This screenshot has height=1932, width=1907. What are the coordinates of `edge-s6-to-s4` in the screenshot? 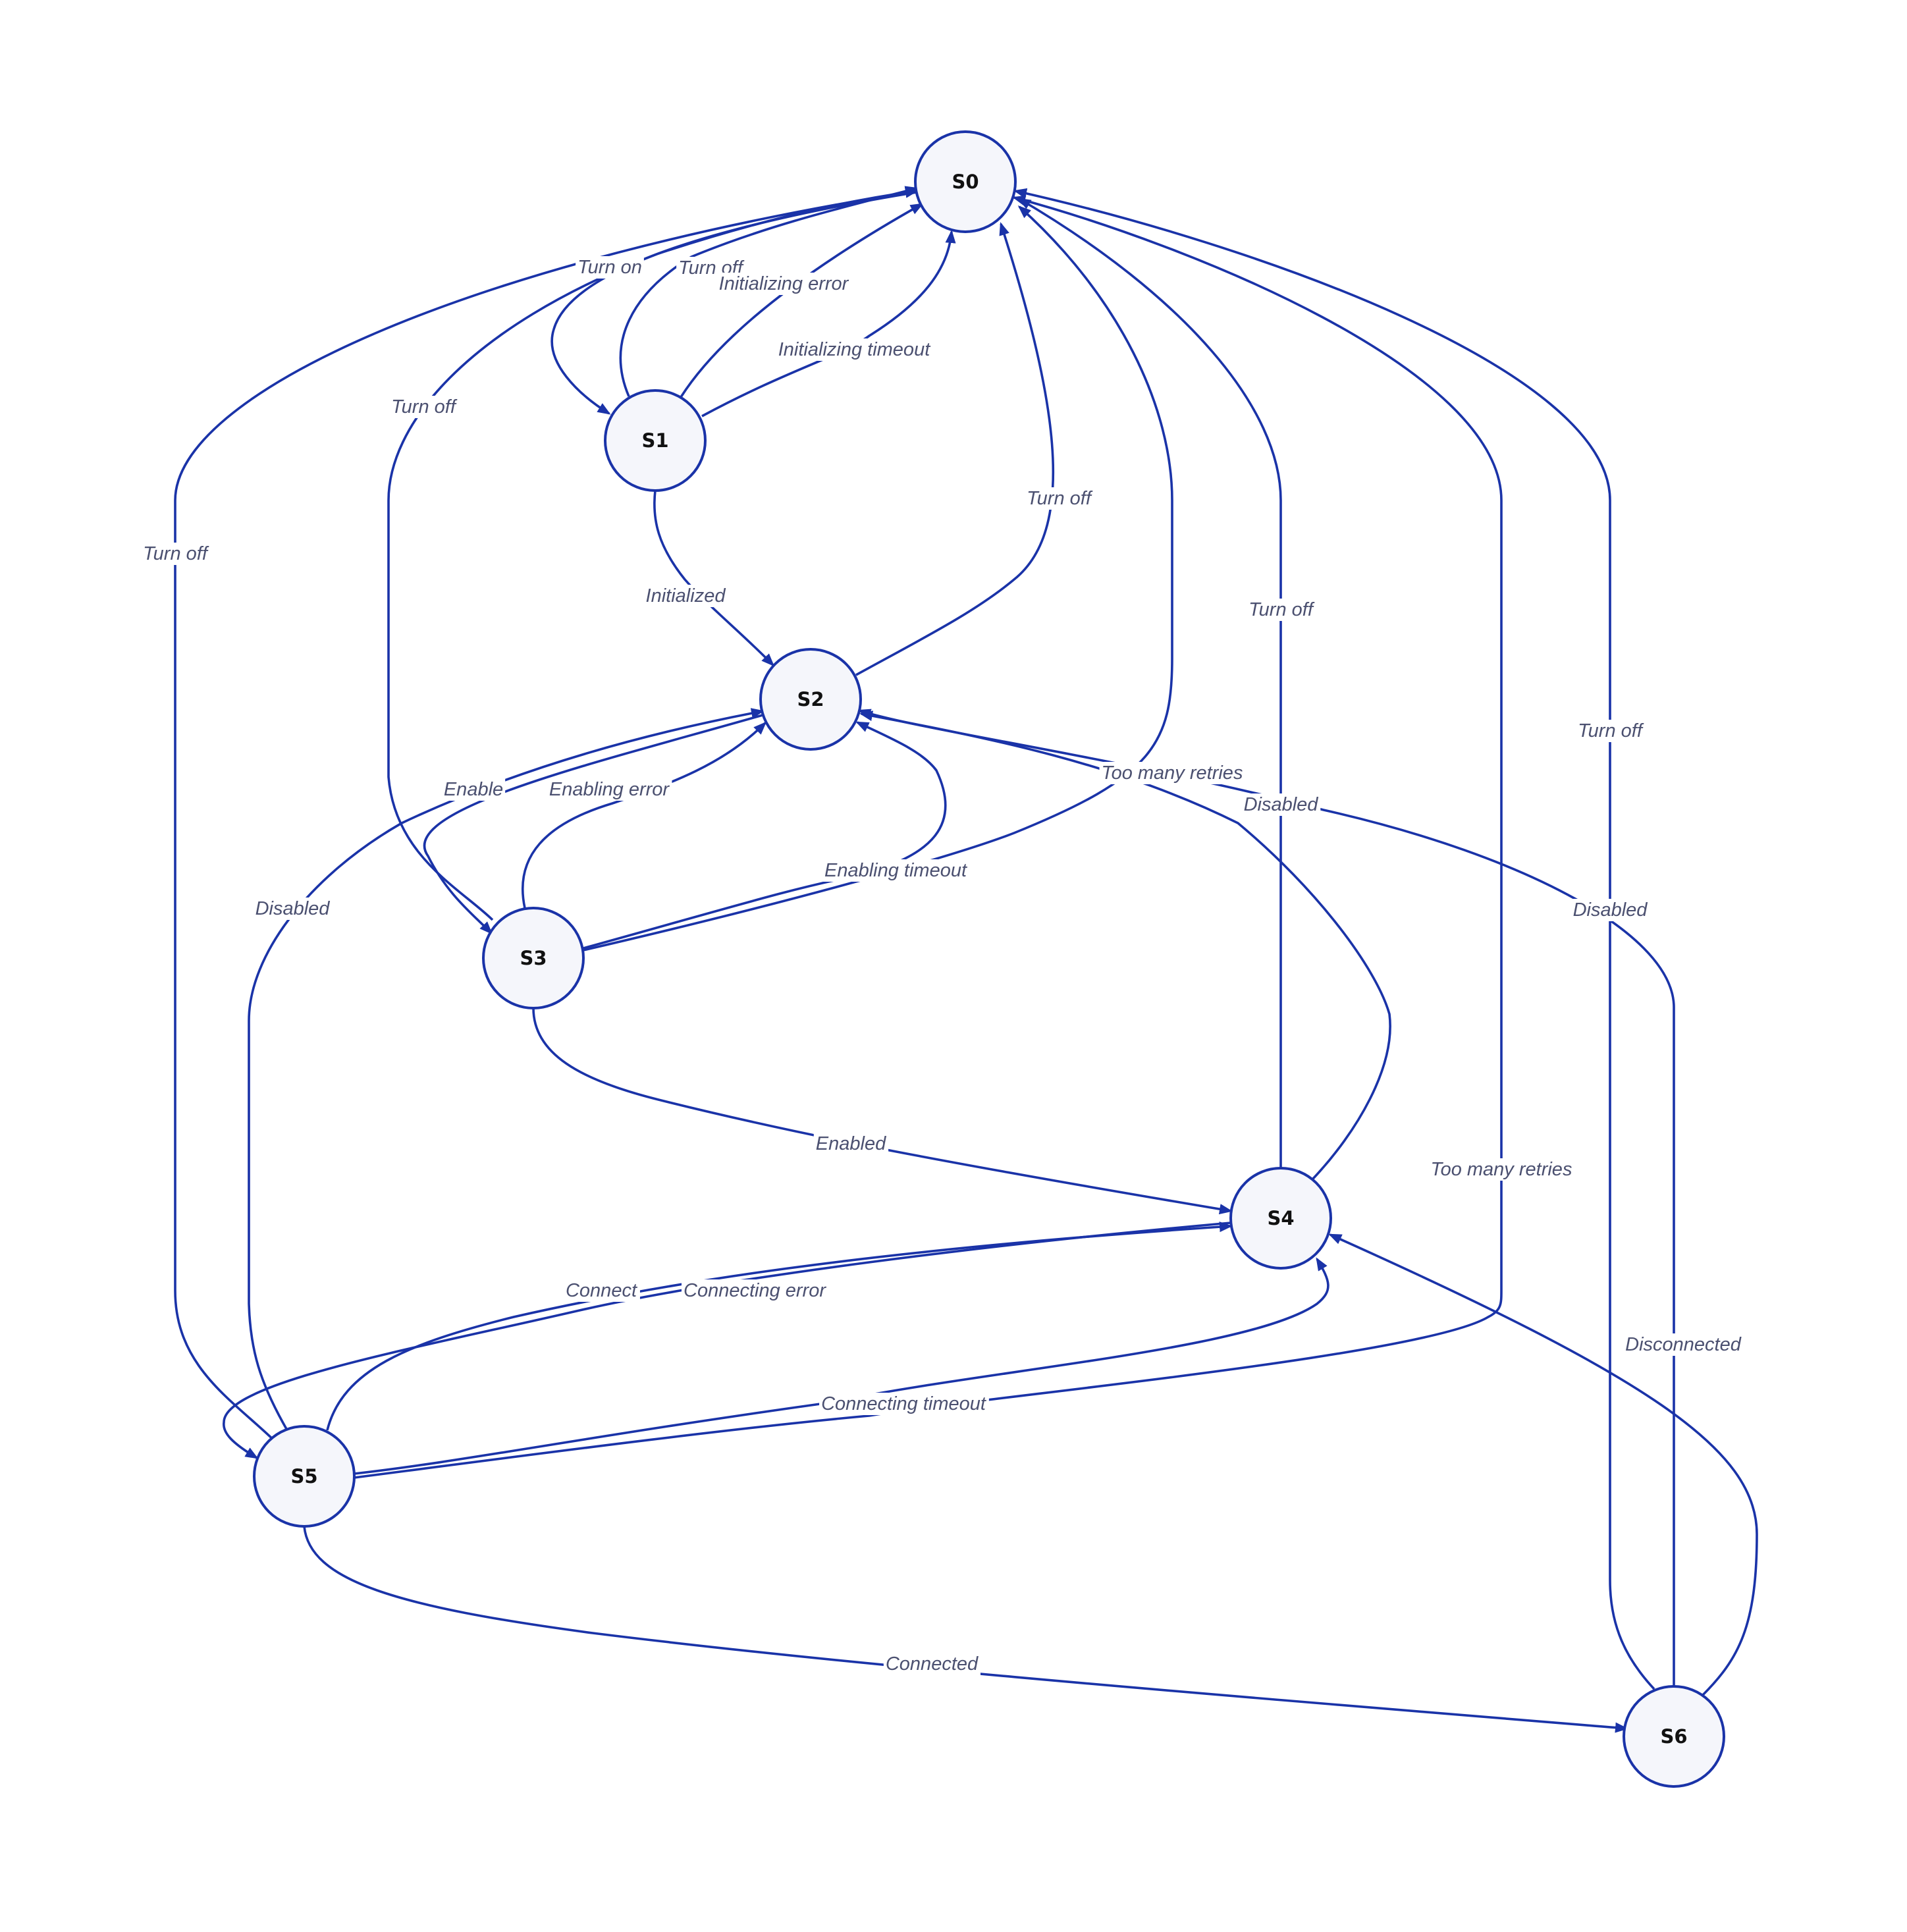 It's located at (1543, 1465).